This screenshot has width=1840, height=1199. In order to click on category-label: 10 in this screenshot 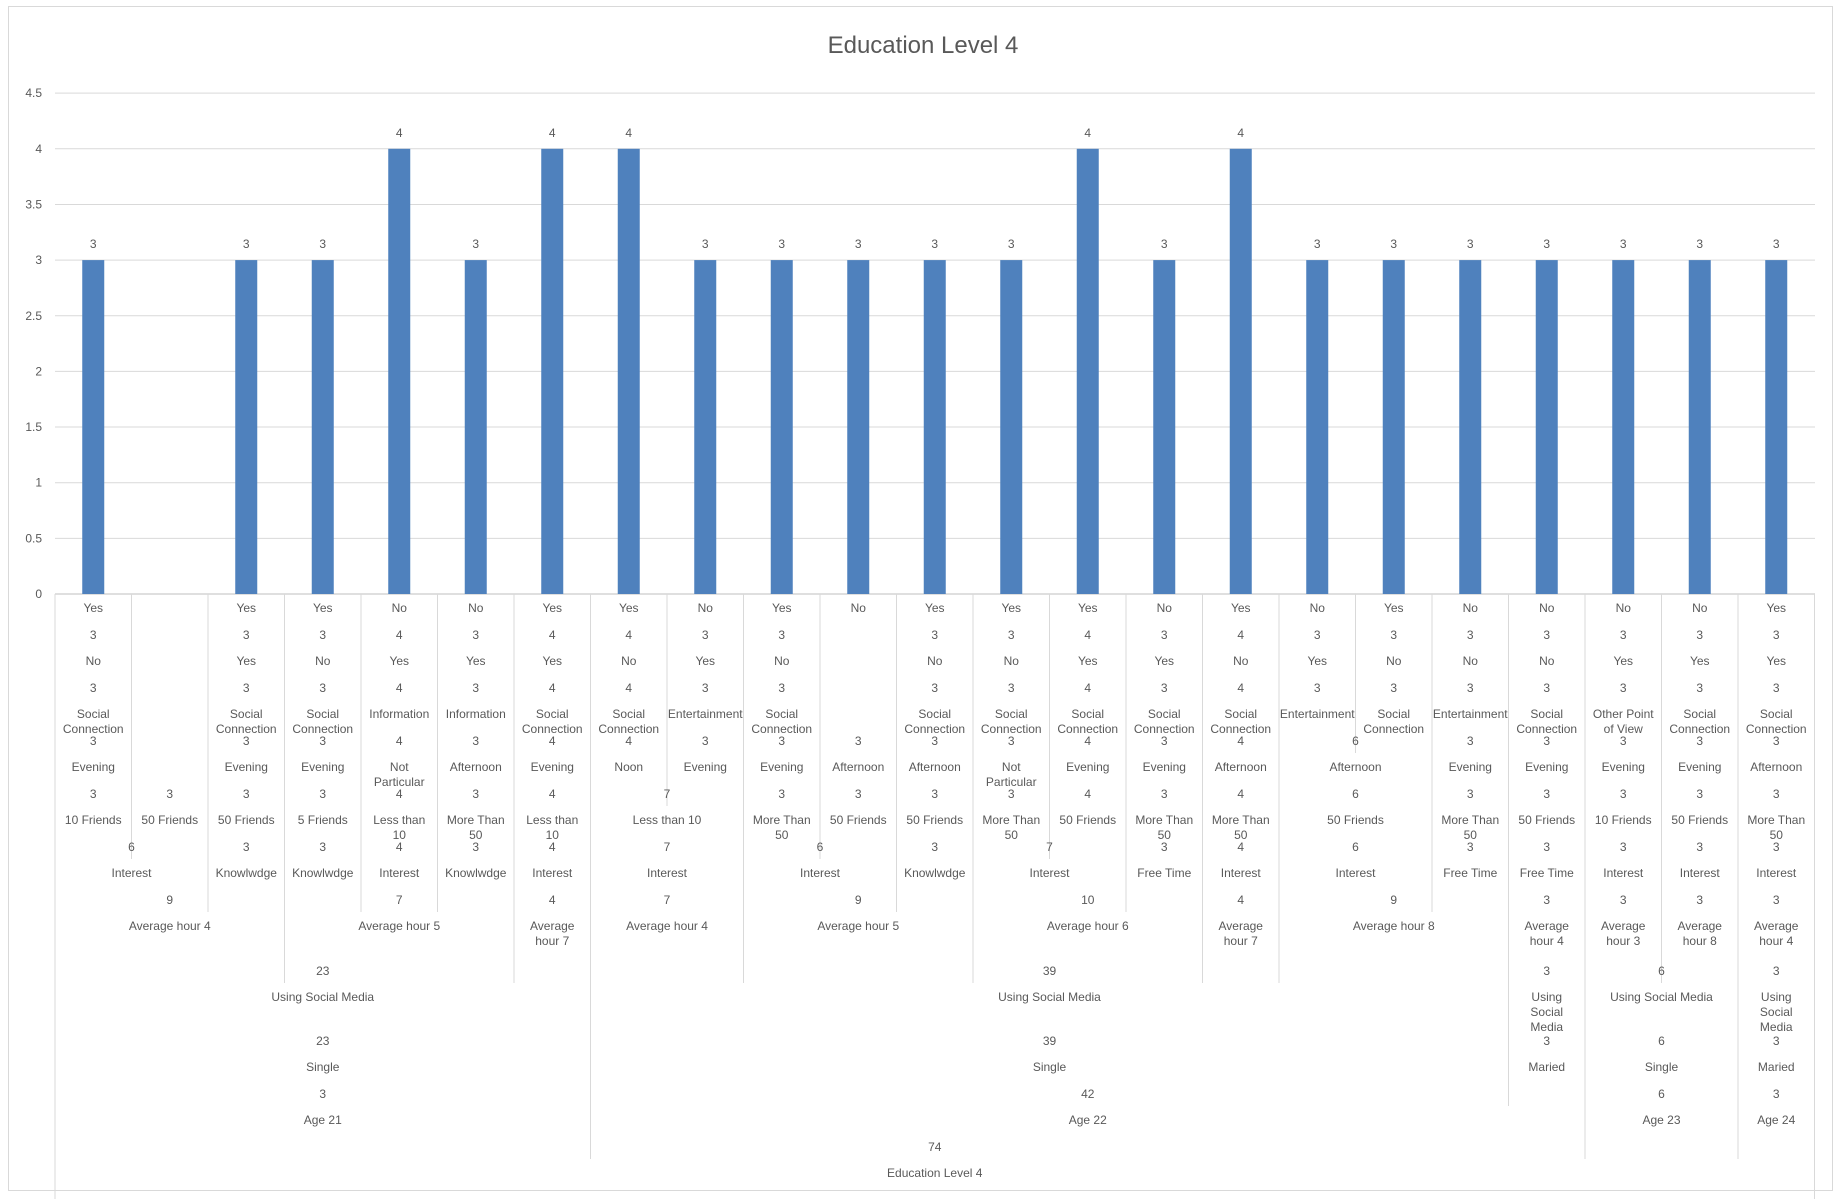, I will do `click(400, 835)`.